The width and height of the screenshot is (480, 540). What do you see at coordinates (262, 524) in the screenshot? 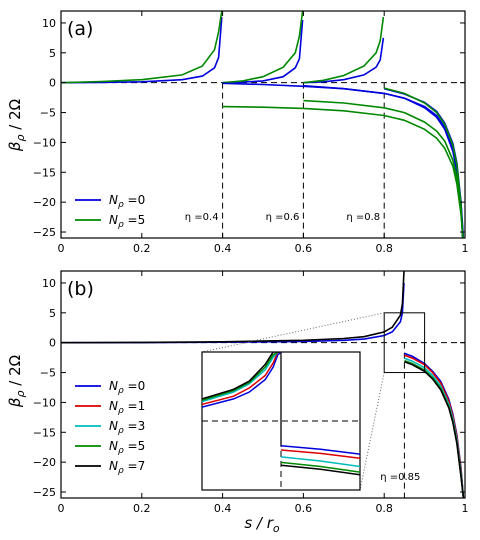
I see `xlabel: s / ro` at bounding box center [262, 524].